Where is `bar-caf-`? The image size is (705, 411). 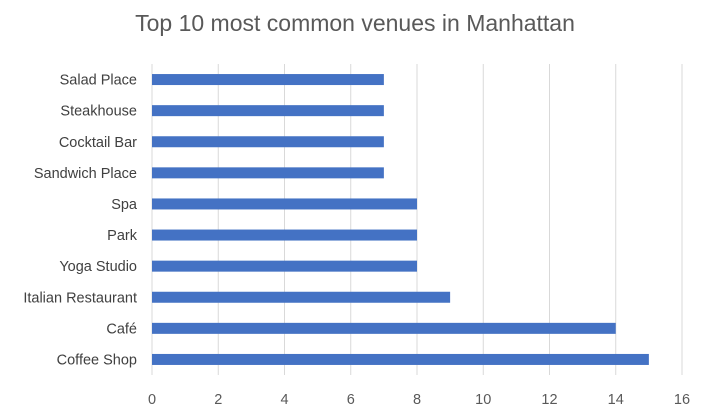
bar-caf- is located at coordinates (384, 328).